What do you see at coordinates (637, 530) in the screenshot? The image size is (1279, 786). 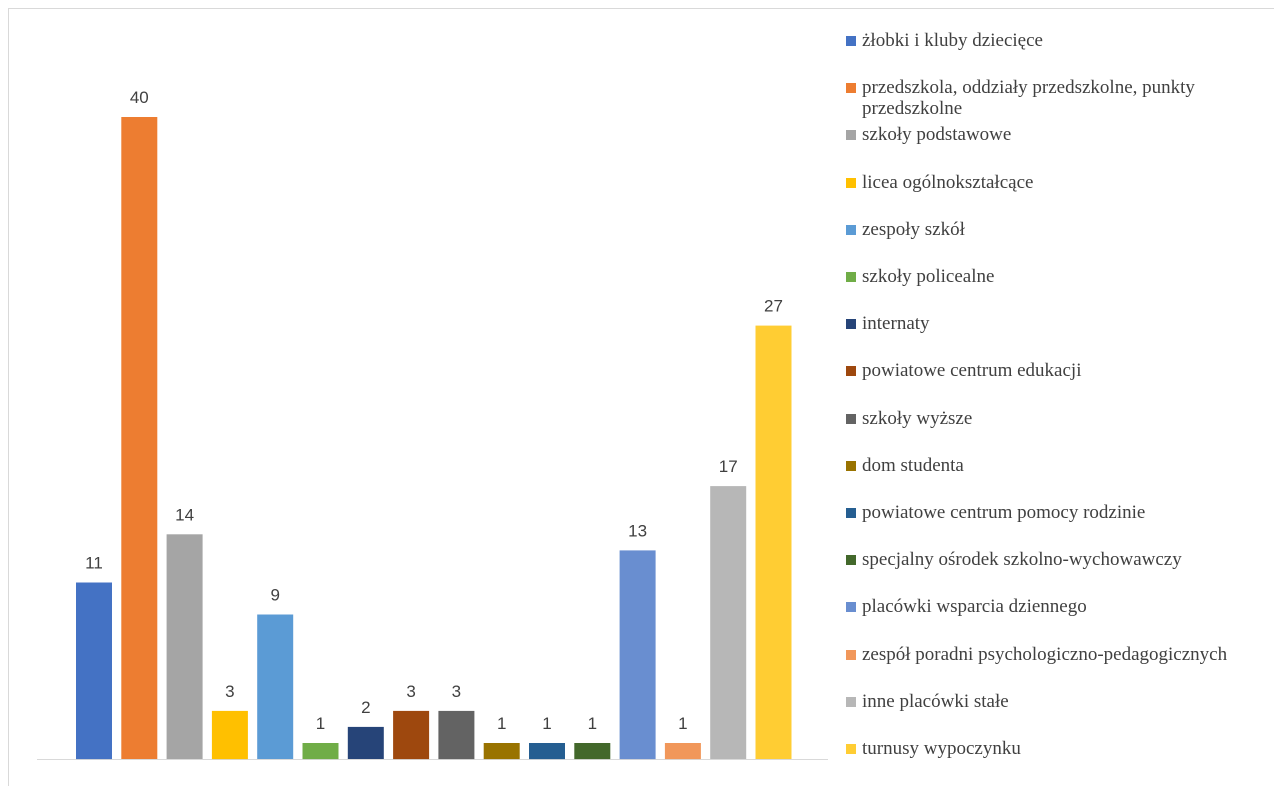 I see `data-label-13: 13` at bounding box center [637, 530].